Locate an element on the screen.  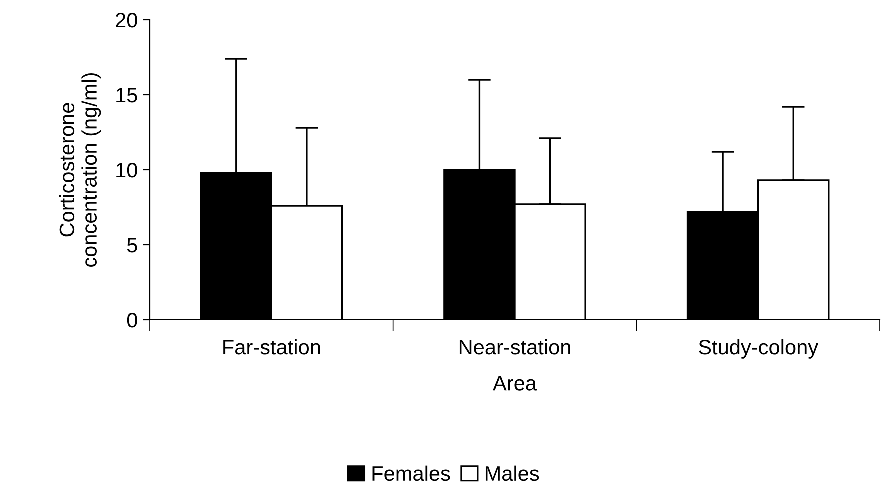
y-tick-label: 5 is located at coordinates (132, 245).